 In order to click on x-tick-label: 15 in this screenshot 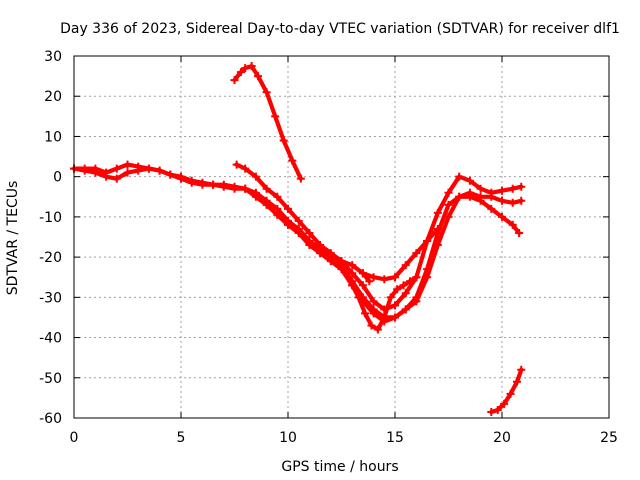, I will do `click(395, 438)`.